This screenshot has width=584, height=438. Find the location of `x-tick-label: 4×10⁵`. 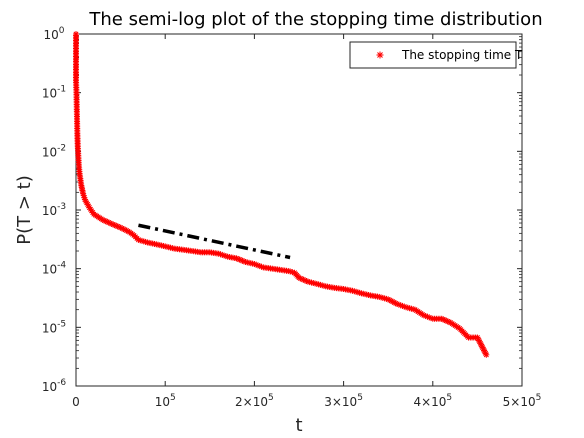

x-tick-label: 4×10⁵ is located at coordinates (432, 401).